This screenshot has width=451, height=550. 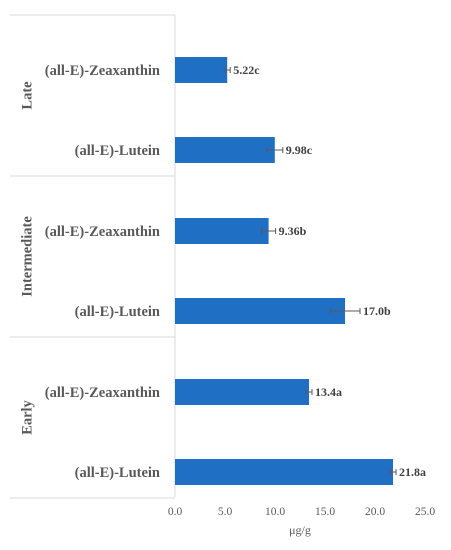 What do you see at coordinates (293, 231) in the screenshot?
I see `data-label: 9.36b` at bounding box center [293, 231].